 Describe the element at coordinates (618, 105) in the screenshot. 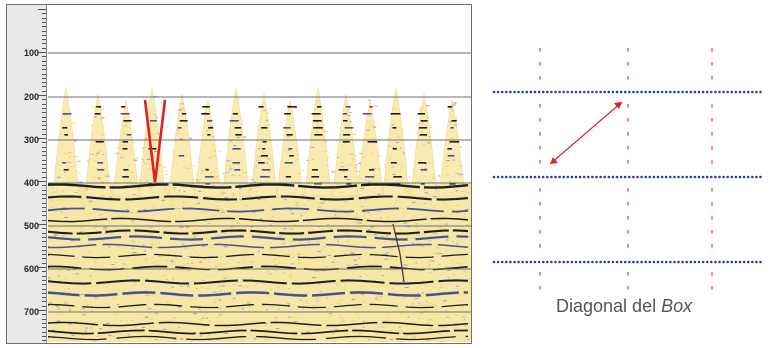

I see `arrow-head-top` at that location.